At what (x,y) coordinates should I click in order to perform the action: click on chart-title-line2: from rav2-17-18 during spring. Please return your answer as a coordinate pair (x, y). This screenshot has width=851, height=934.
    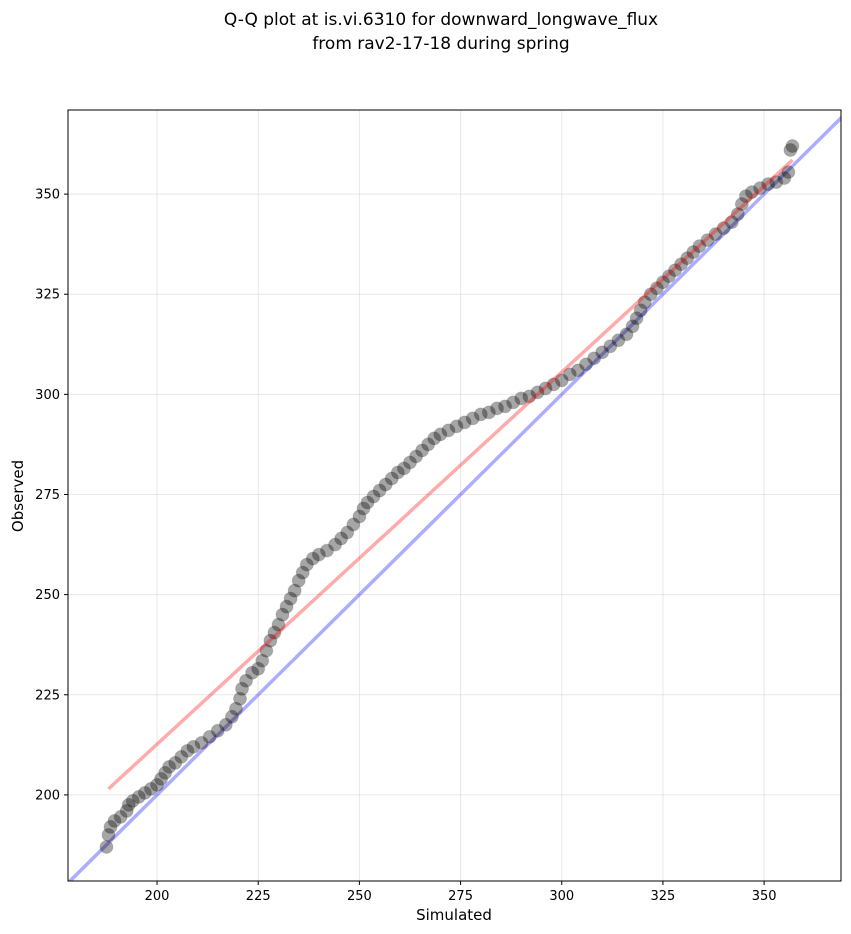
    Looking at the image, I should click on (440, 44).